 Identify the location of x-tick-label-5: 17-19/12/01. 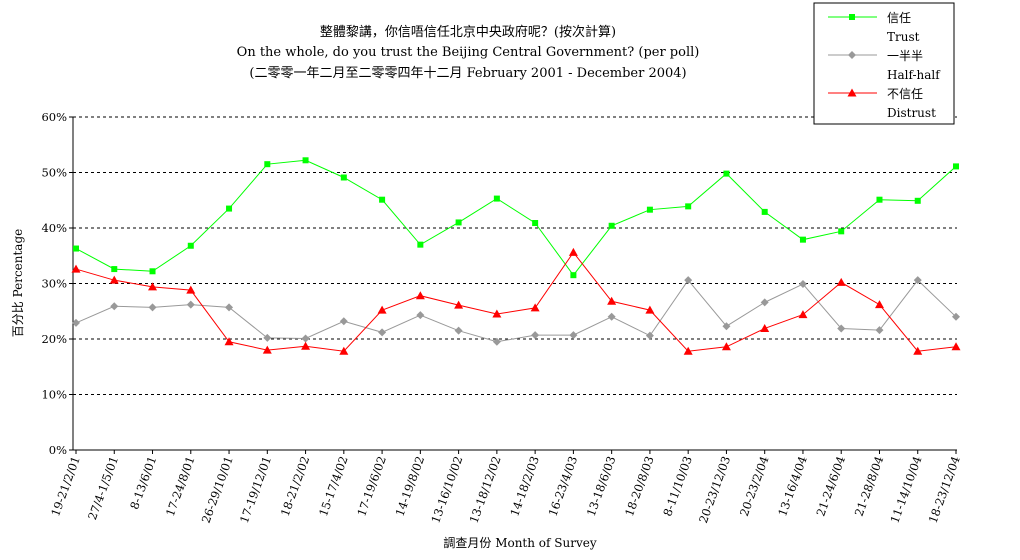
(255, 489).